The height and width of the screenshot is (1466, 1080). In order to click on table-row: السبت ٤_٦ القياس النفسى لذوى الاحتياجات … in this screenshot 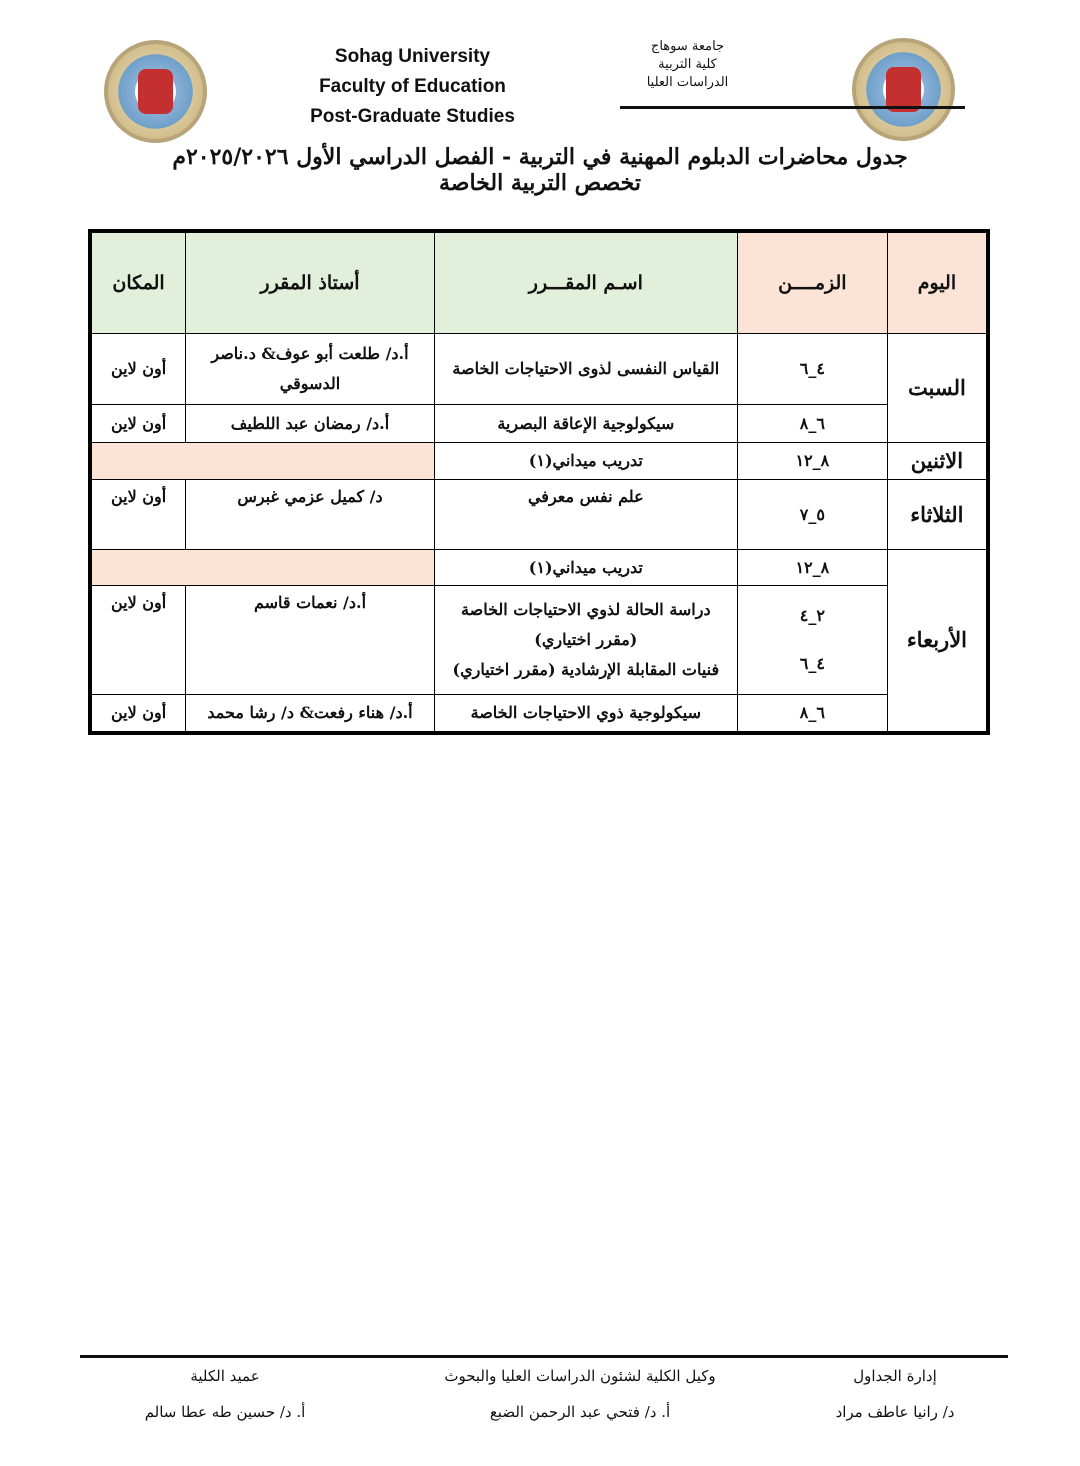, I will do `click(539, 388)`.